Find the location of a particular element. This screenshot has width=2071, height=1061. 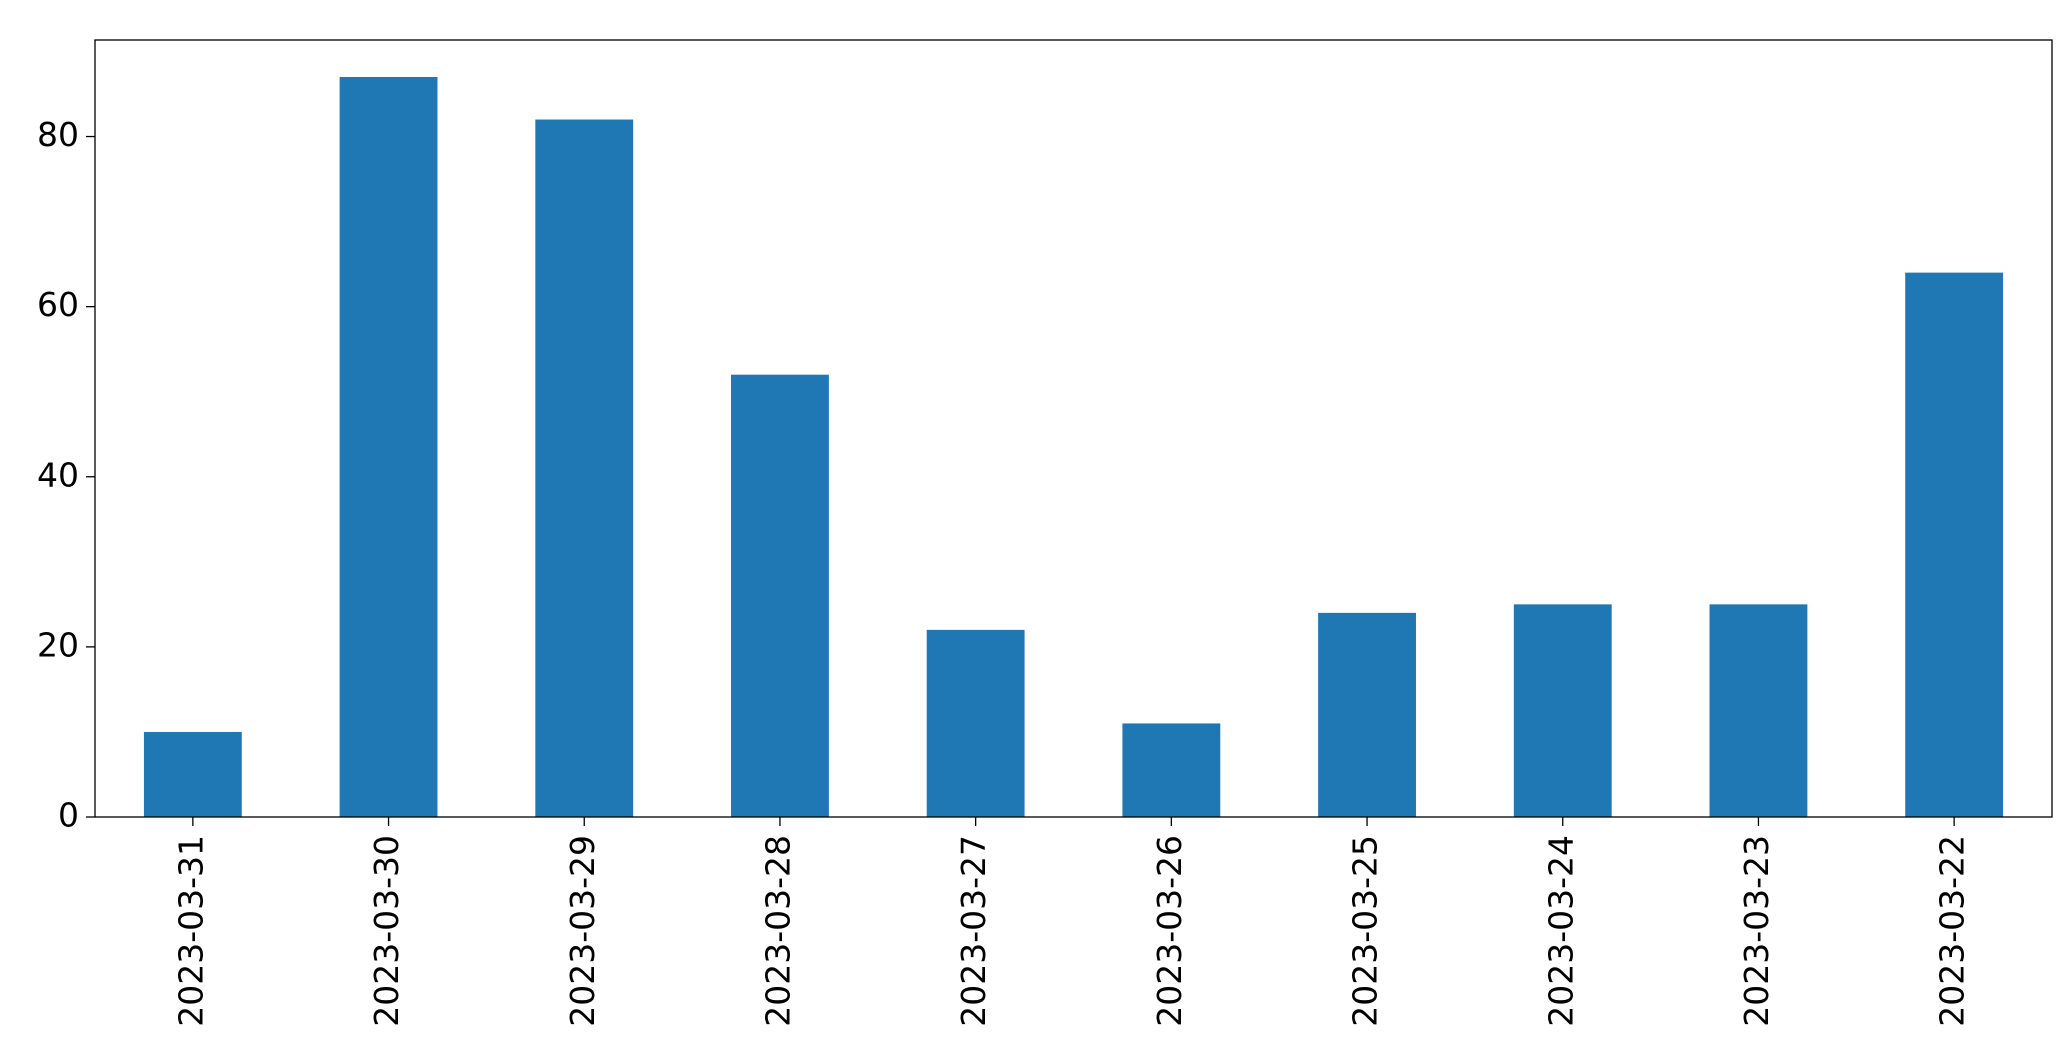

x-tick-label: 2023-03-30 is located at coordinates (386, 931).